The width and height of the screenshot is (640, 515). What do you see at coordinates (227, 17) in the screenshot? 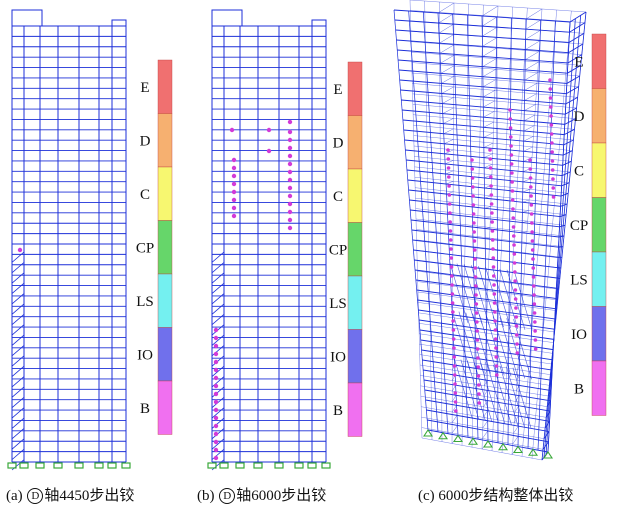
I see `roof-tower` at bounding box center [227, 17].